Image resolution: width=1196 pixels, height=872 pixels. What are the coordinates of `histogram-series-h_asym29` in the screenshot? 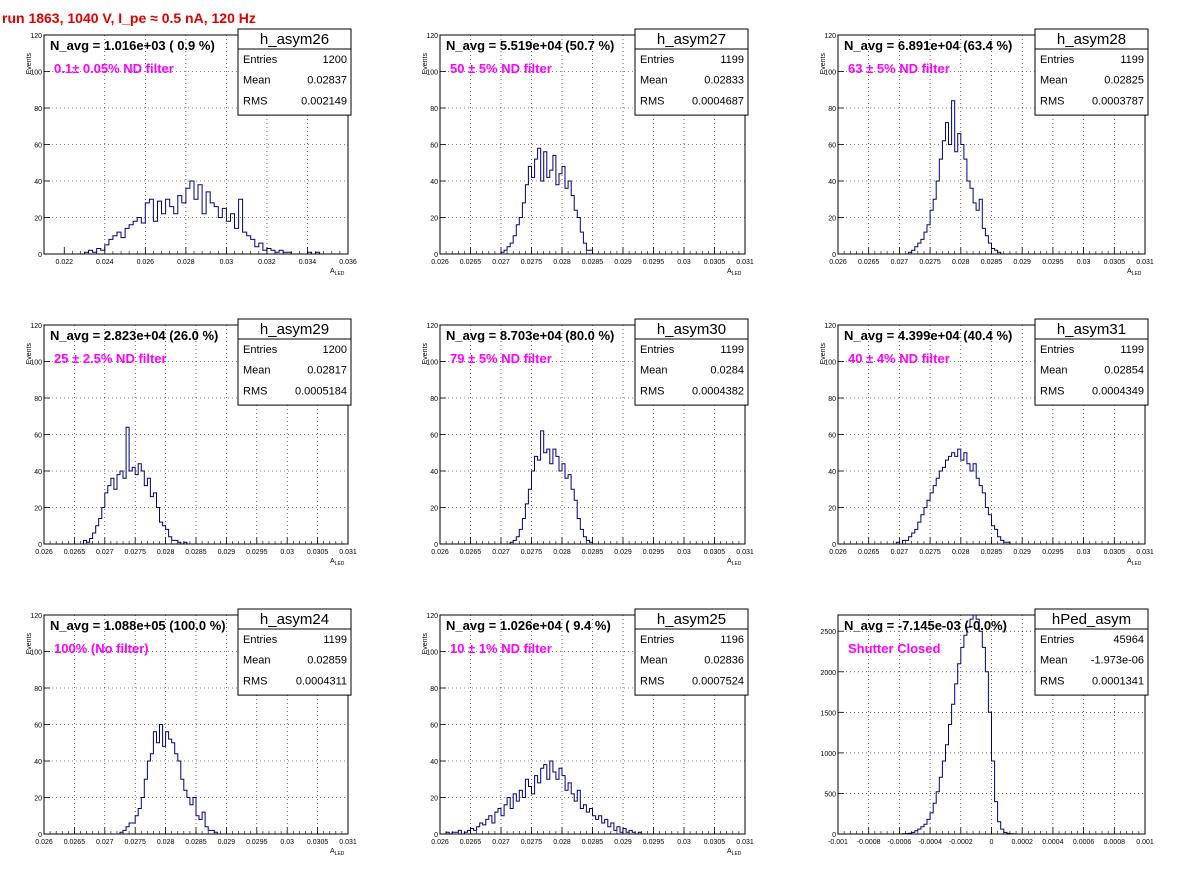 It's located at (136, 485).